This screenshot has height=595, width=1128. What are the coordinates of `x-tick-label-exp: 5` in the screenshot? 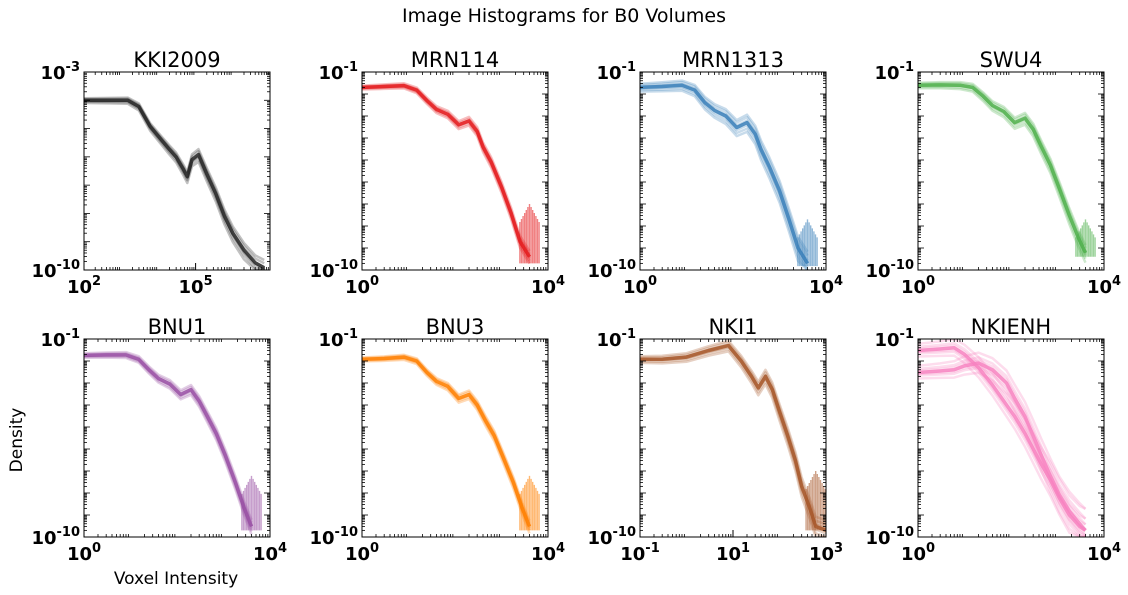 It's located at (208, 281).